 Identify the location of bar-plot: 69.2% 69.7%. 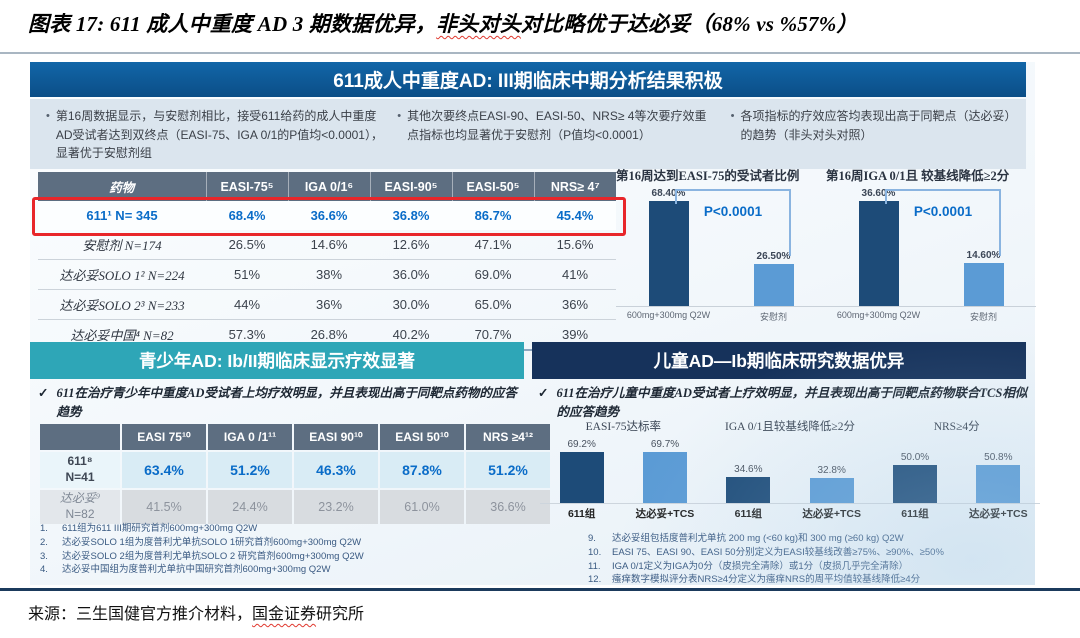
(623, 471).